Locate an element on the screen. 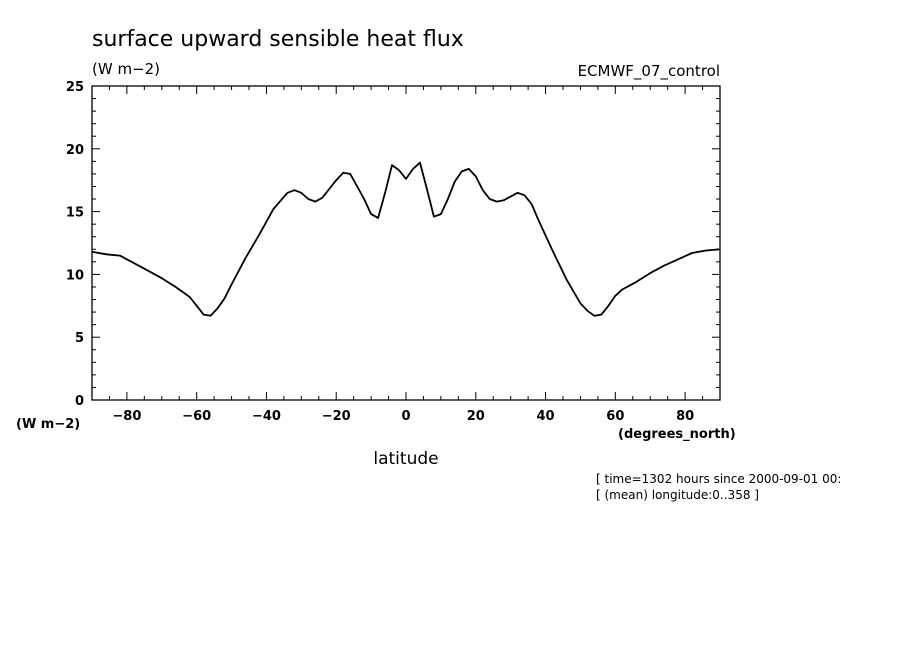 The width and height of the screenshot is (904, 654). y-tick-label: 25 is located at coordinates (75, 87).